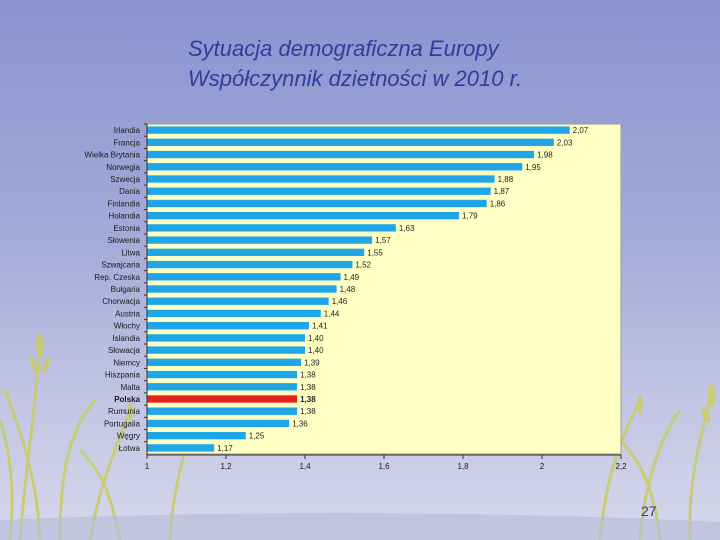 The width and height of the screenshot is (720, 540). What do you see at coordinates (126, 228) in the screenshot?
I see `category-label-8: Estonia` at bounding box center [126, 228].